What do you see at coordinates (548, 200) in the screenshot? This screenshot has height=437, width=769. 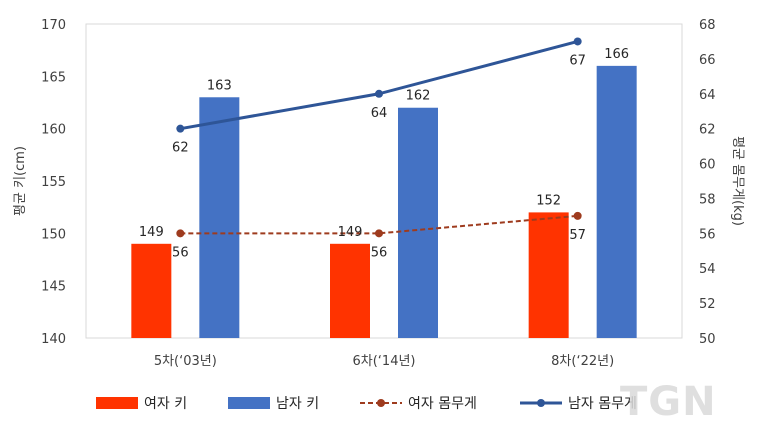 I see `bar-value-label: 152` at bounding box center [548, 200].